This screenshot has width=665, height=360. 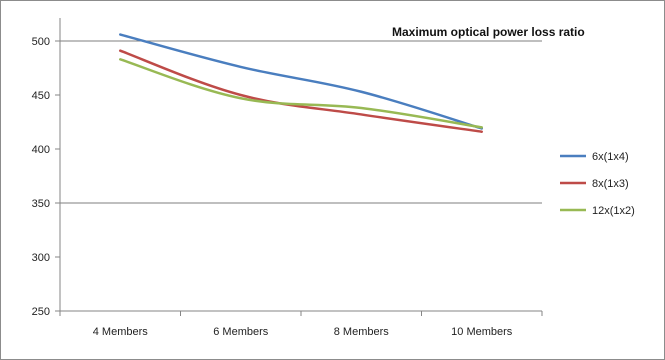 What do you see at coordinates (613, 211) in the screenshot?
I see `legend-label: 12x(1x2)` at bounding box center [613, 211].